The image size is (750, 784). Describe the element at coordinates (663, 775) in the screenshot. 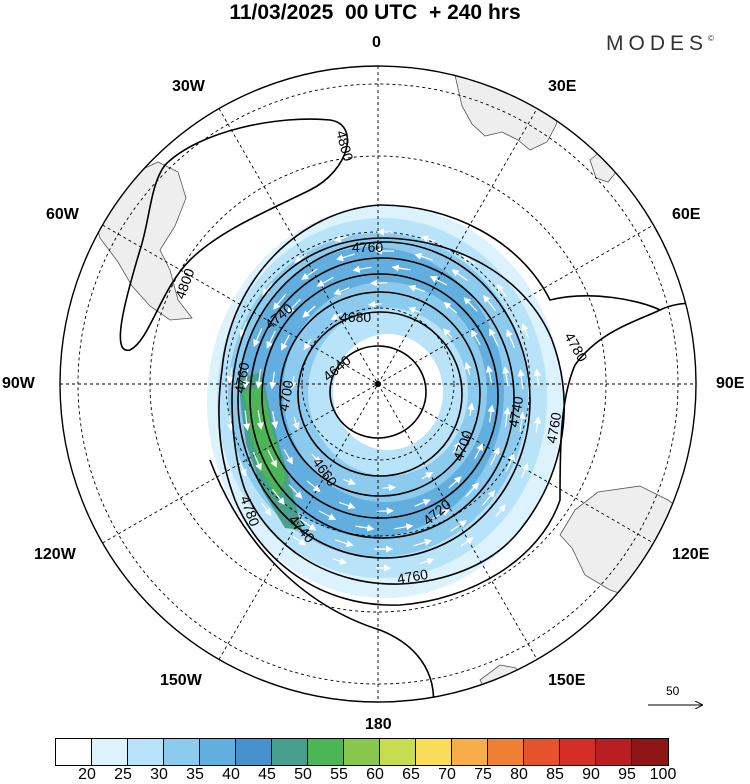

I see `colorbar-label: 100` at that location.